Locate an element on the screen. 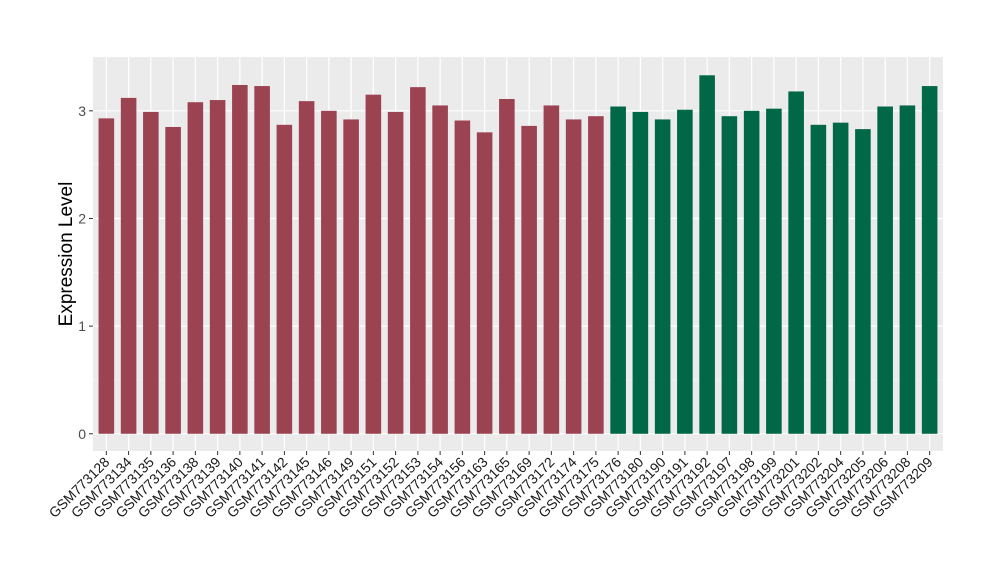 Image resolution: width=1000 pixels, height=585 pixels. bar-GSM773154 is located at coordinates (440, 269).